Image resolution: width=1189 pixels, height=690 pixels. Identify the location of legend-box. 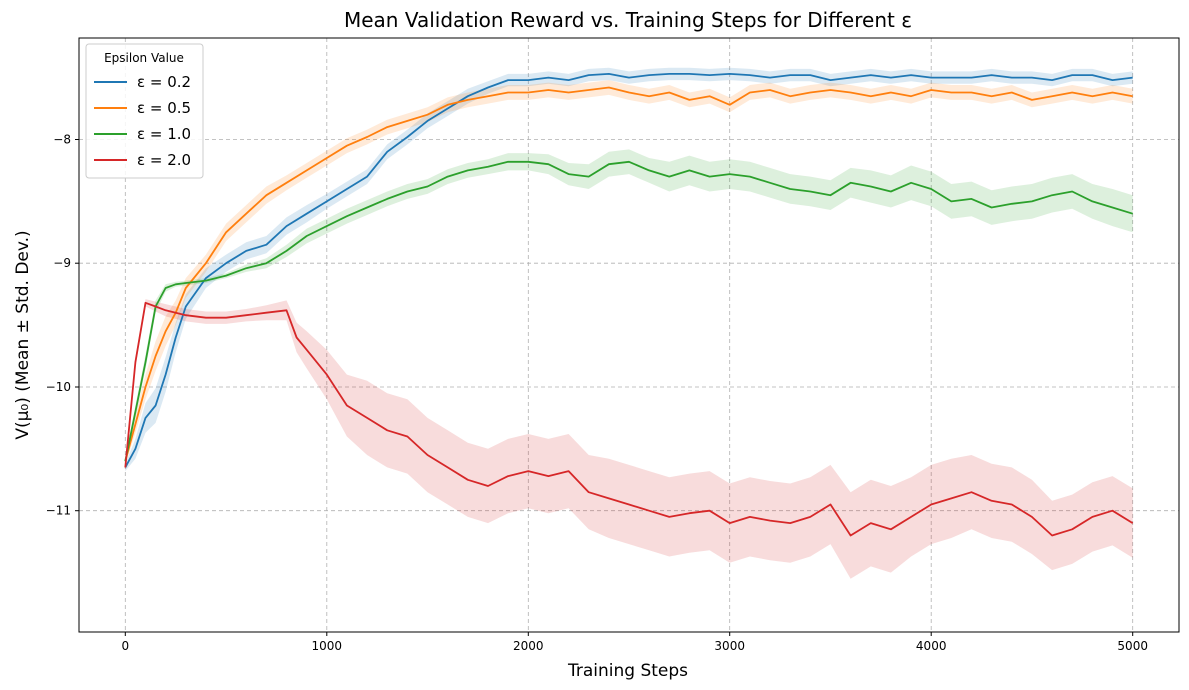
(144, 111).